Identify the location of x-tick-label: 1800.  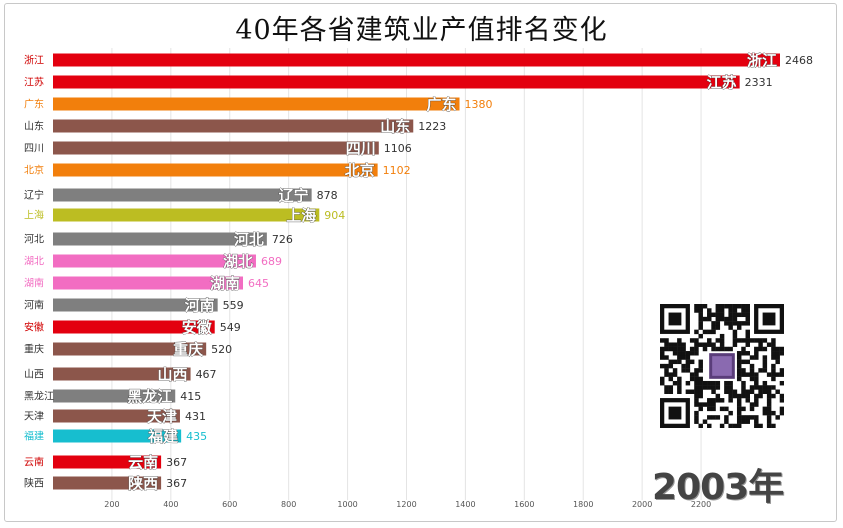
(583, 504).